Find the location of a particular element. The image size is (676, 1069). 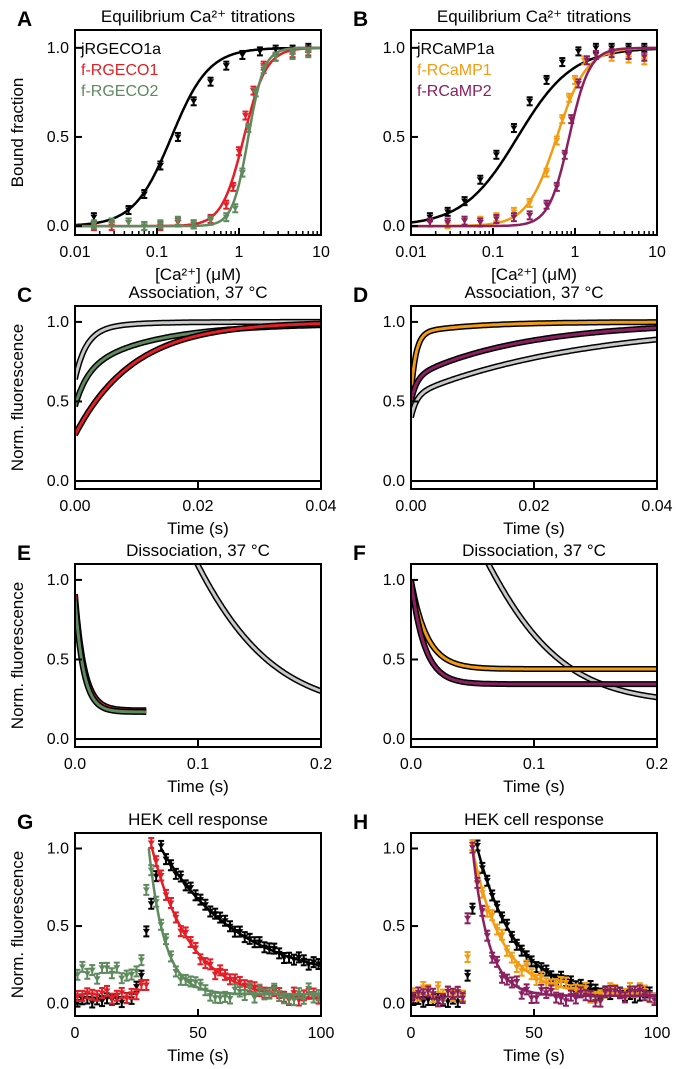

y-tick-label: 0.5 is located at coordinates (58, 137).